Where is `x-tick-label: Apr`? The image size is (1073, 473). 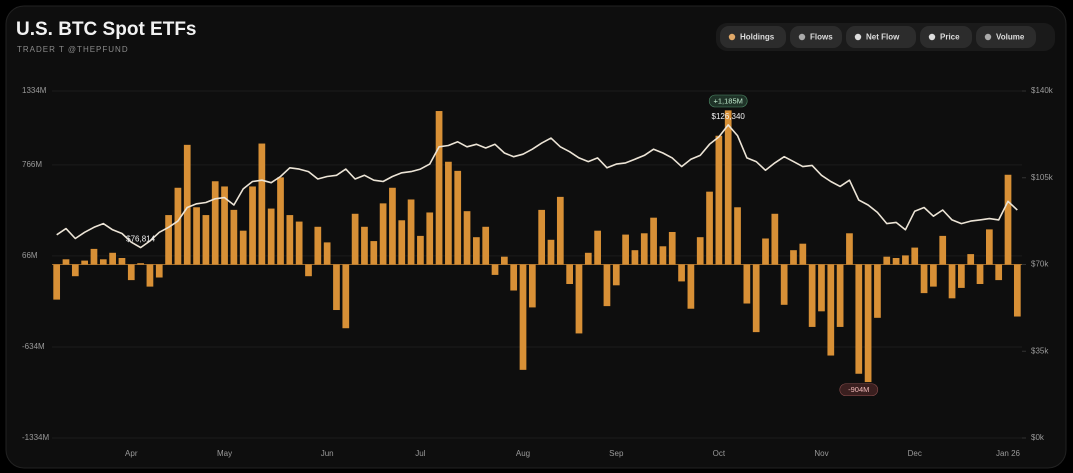 x-tick-label: Apr is located at coordinates (131, 453).